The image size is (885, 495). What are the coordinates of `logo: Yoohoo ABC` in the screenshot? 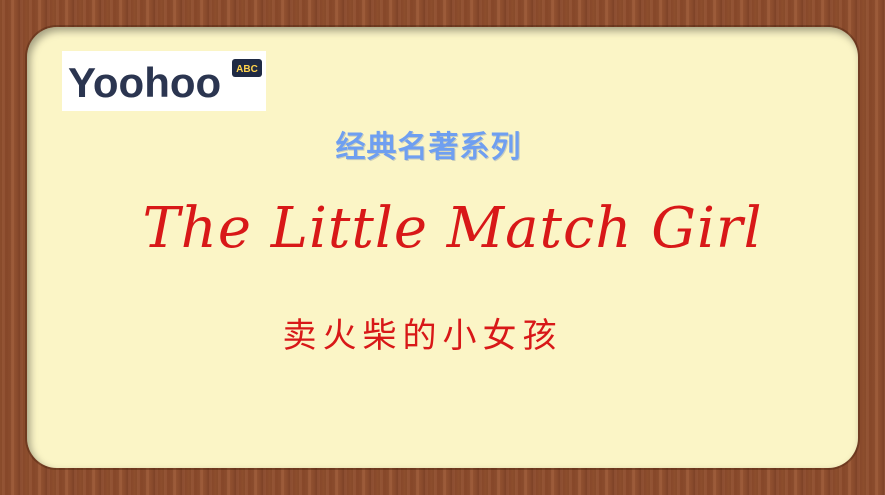 It's located at (164, 81).